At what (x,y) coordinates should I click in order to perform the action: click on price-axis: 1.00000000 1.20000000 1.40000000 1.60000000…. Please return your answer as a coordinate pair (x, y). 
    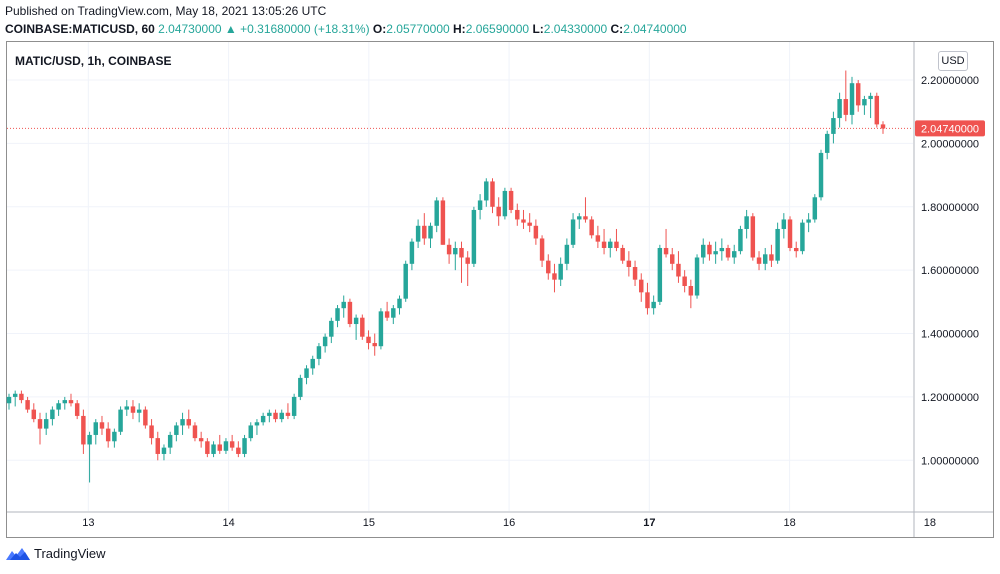
    Looking at the image, I should click on (950, 271).